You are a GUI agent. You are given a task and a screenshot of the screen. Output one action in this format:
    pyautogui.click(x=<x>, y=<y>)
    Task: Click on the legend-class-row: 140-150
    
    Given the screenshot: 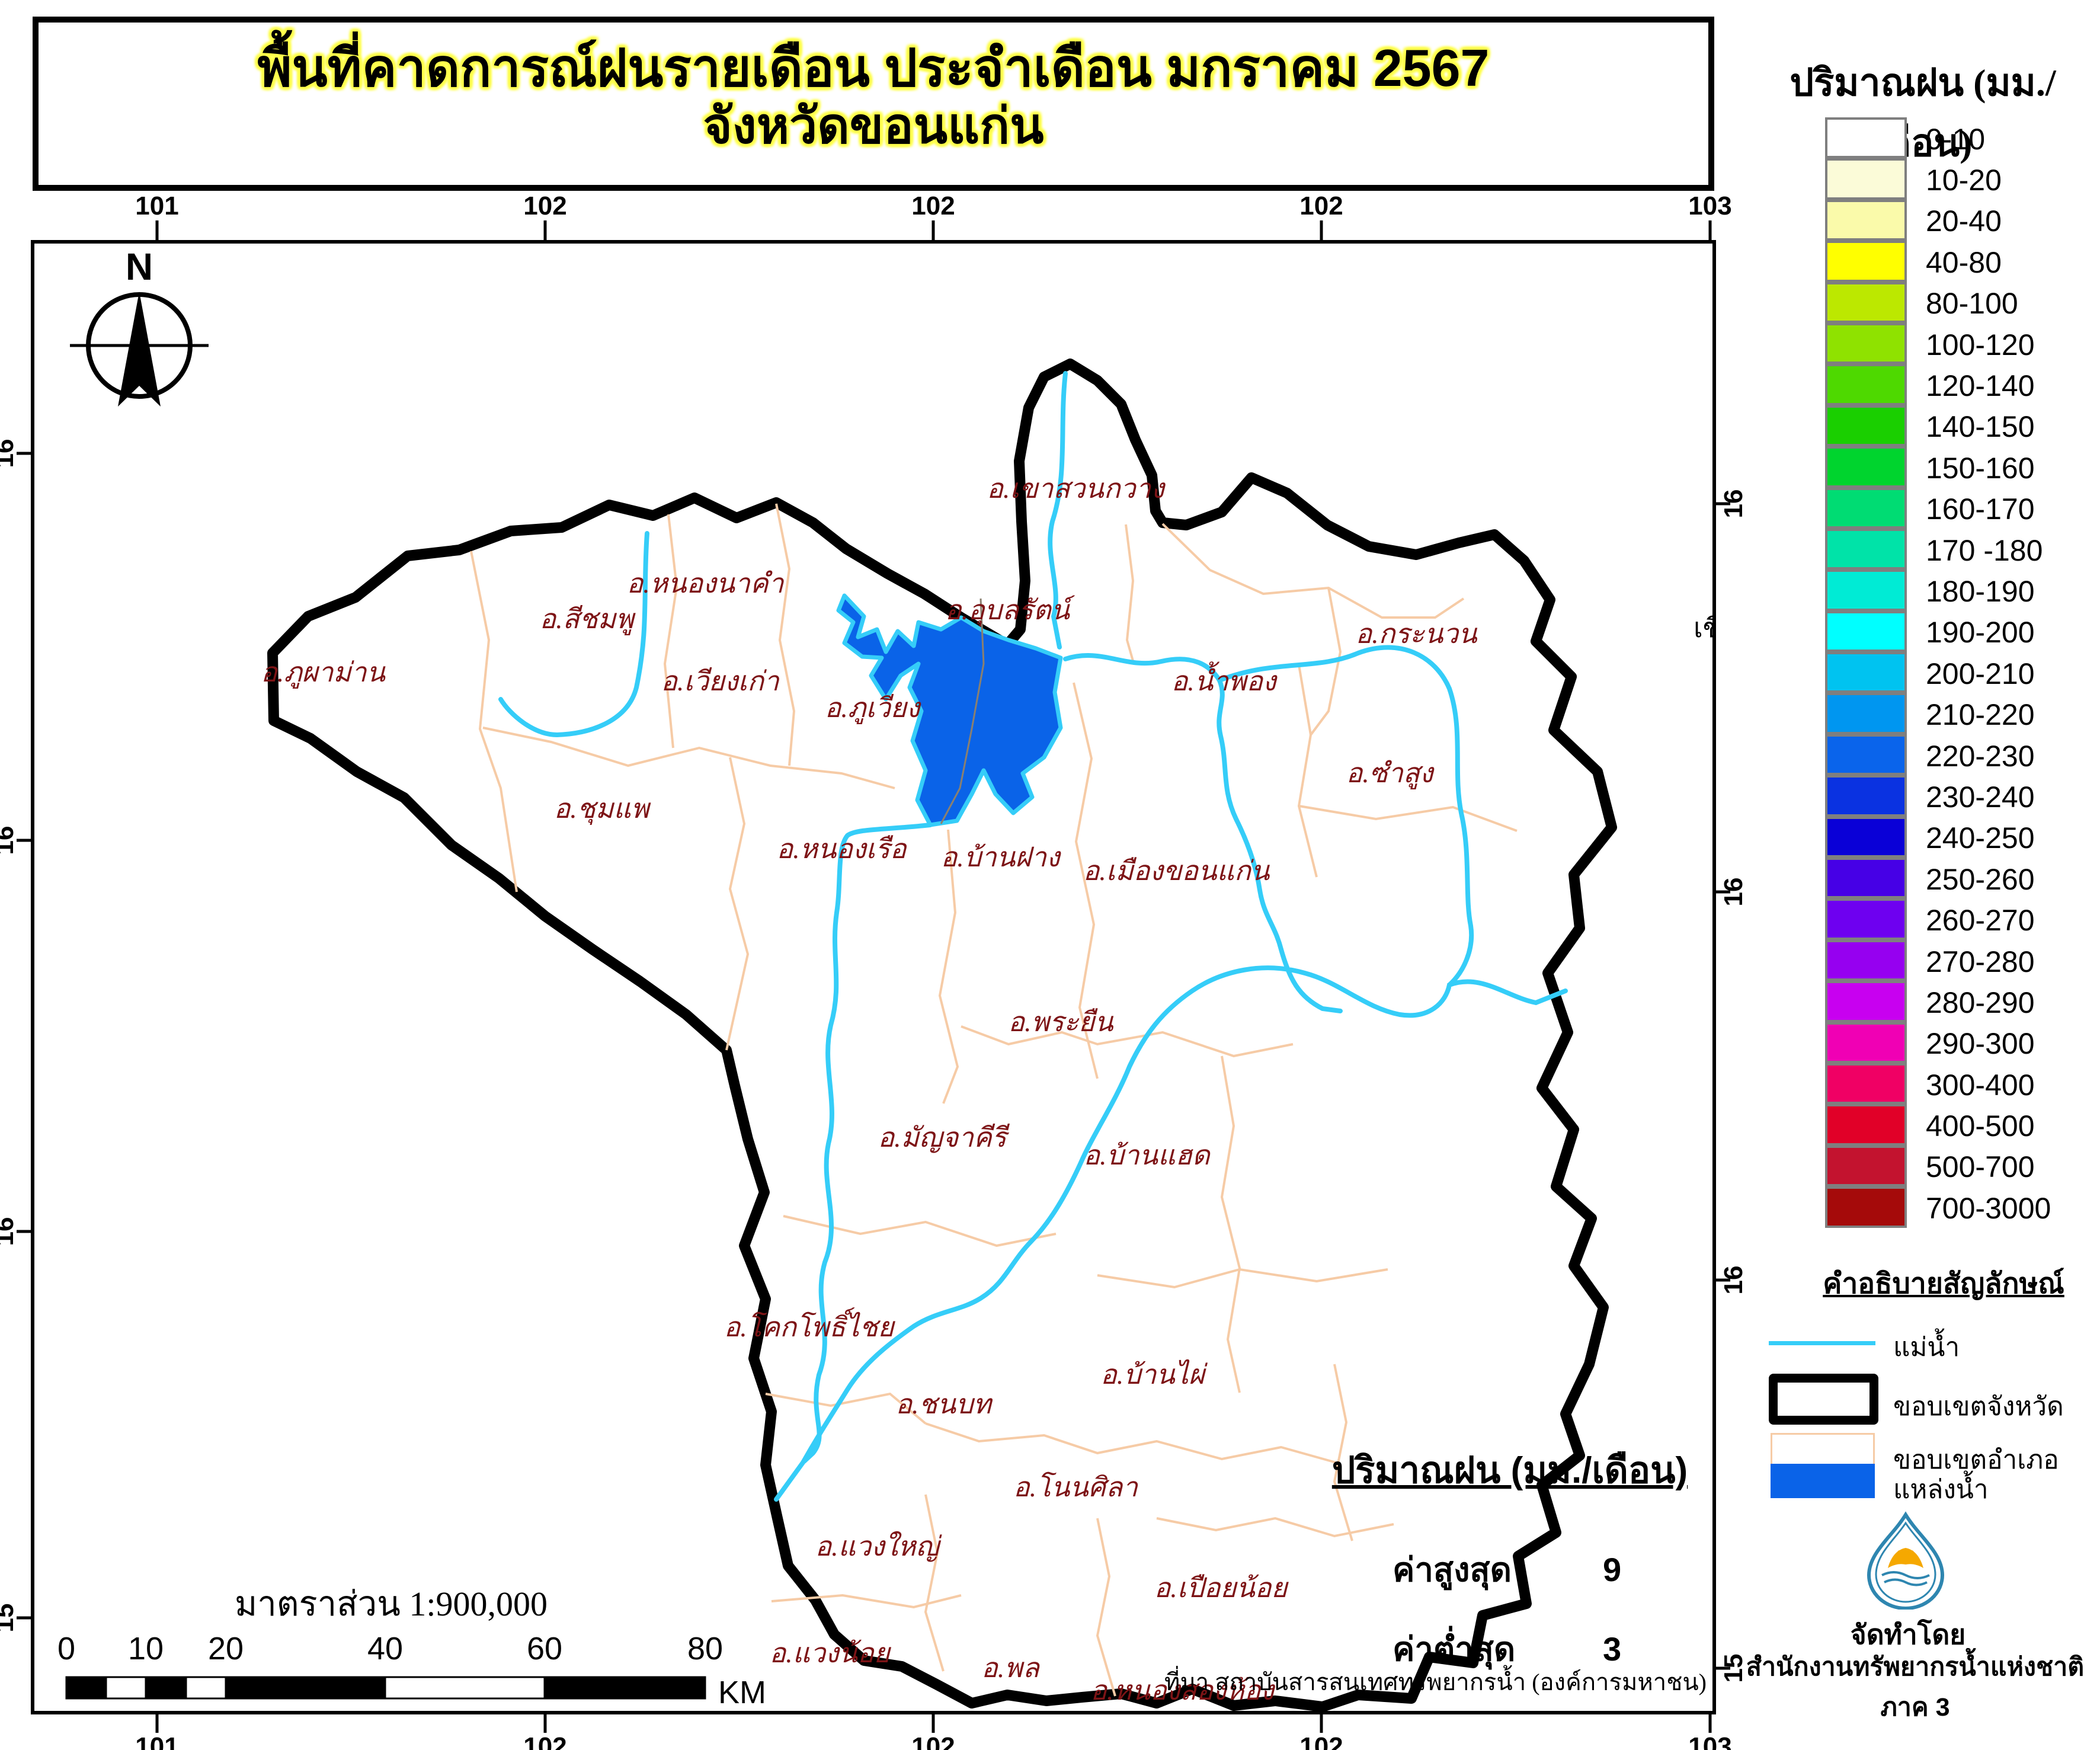 What is the action you would take?
    pyautogui.click(x=1961, y=426)
    